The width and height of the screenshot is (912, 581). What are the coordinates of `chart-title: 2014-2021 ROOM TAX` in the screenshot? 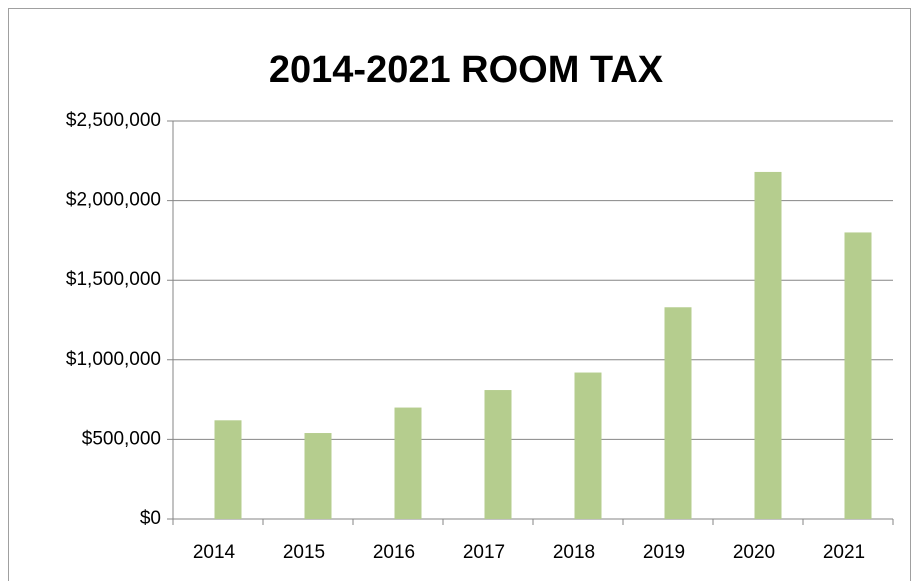 It's located at (466, 70).